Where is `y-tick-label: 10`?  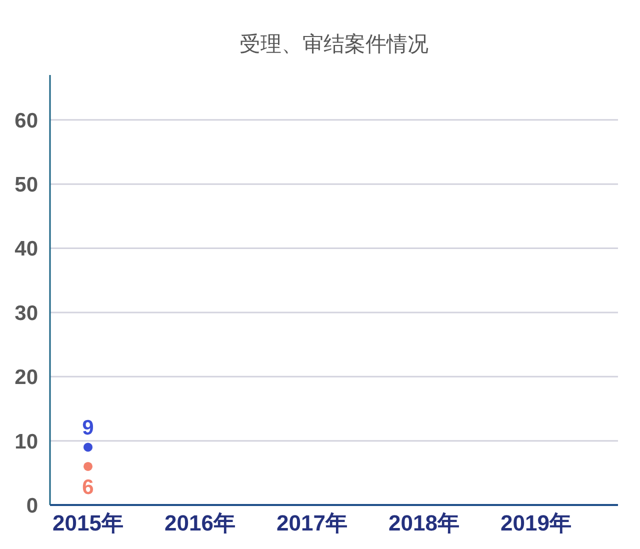
y-tick-label: 10 is located at coordinates (26, 442).